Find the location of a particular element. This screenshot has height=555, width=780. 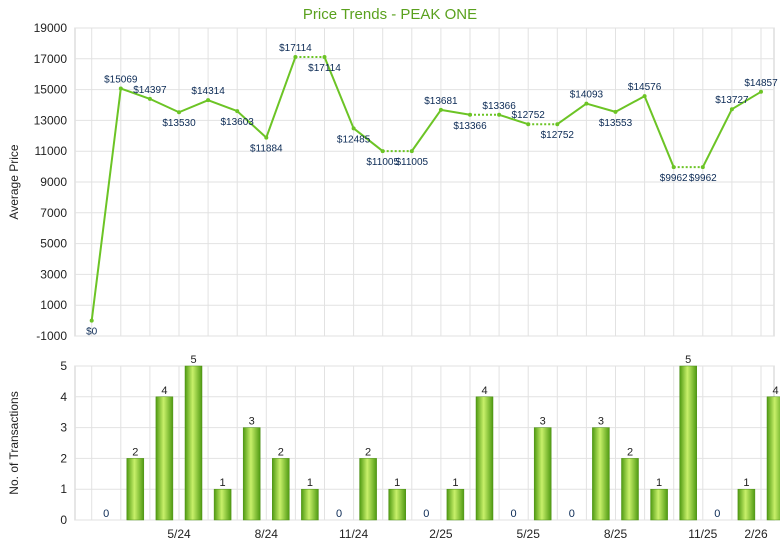

line-y-tick-label: 5000 is located at coordinates (53, 244).